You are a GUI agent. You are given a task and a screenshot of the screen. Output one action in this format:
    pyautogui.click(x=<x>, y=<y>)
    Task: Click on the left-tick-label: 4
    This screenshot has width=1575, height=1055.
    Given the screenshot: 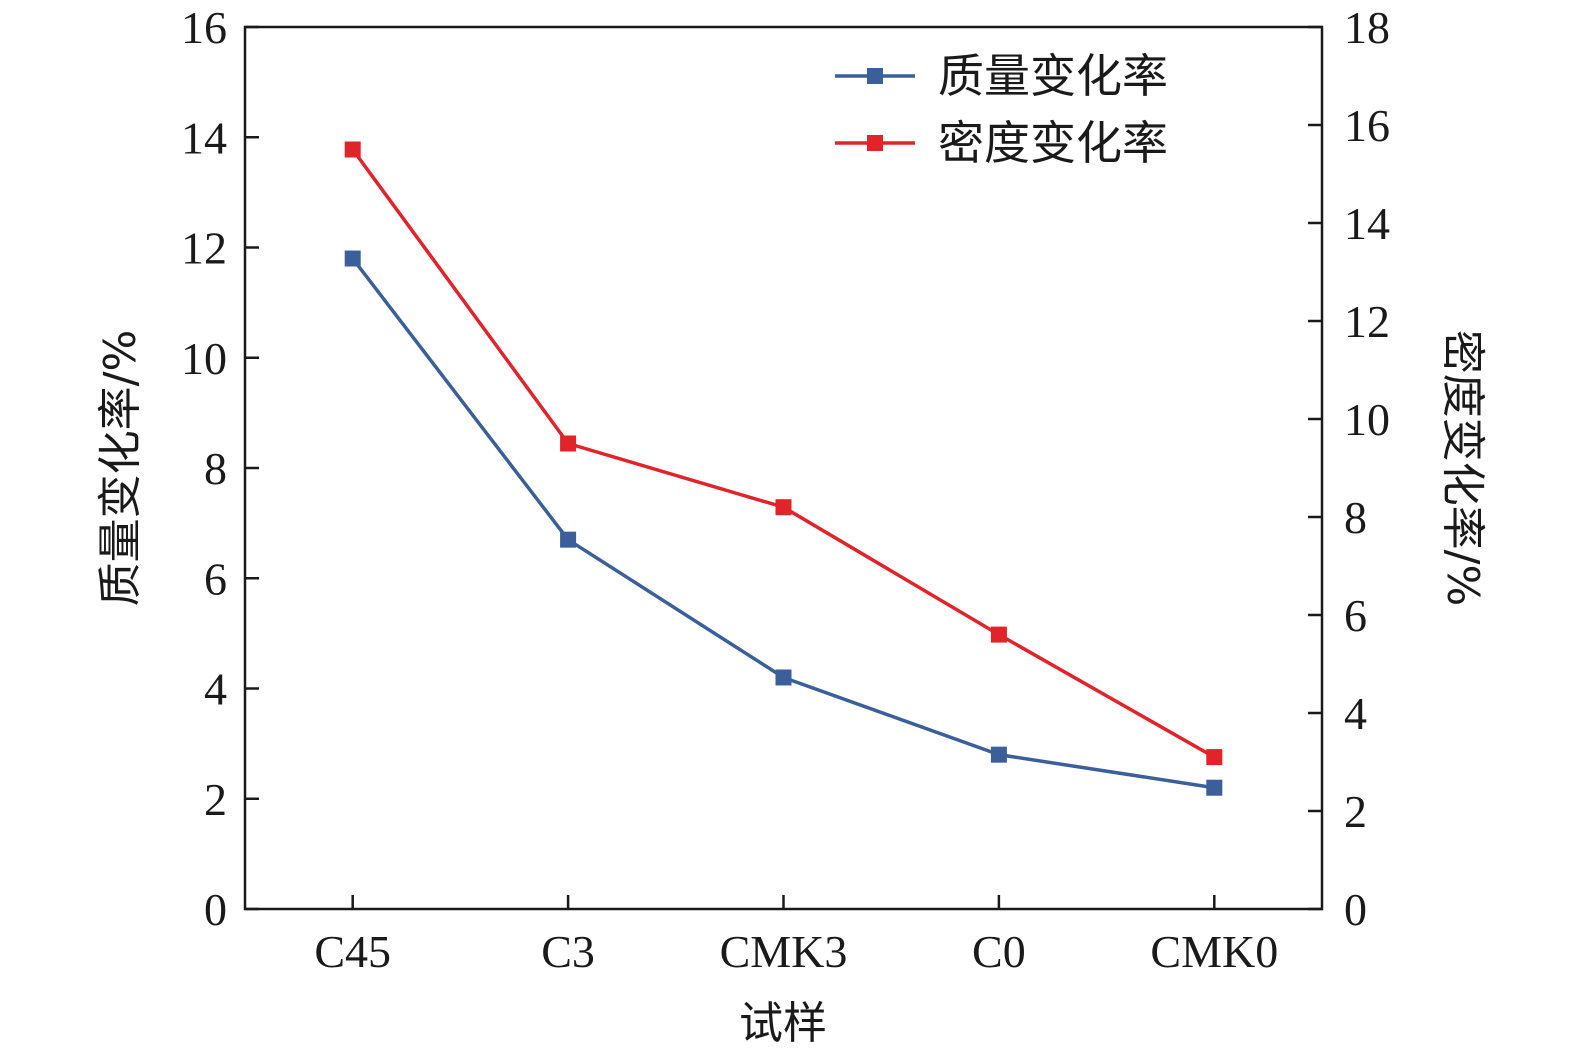 What is the action you would take?
    pyautogui.click(x=215, y=689)
    